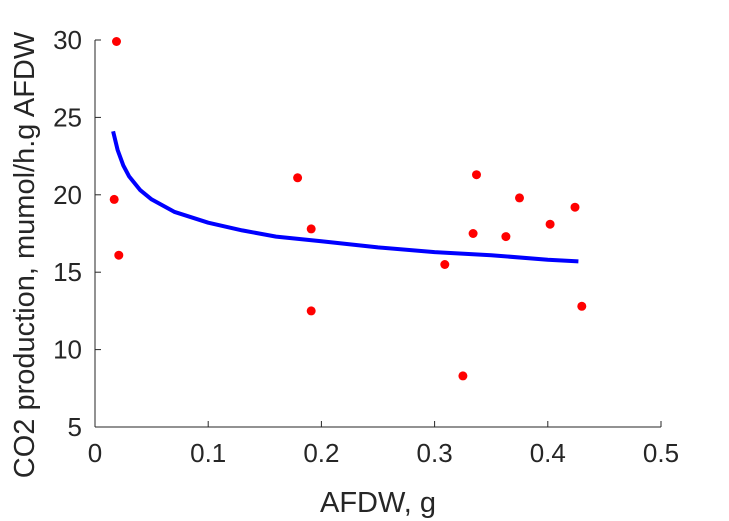 This screenshot has height=521, width=729. What do you see at coordinates (208, 453) in the screenshot?
I see `x-tick-label: 0.1` at bounding box center [208, 453].